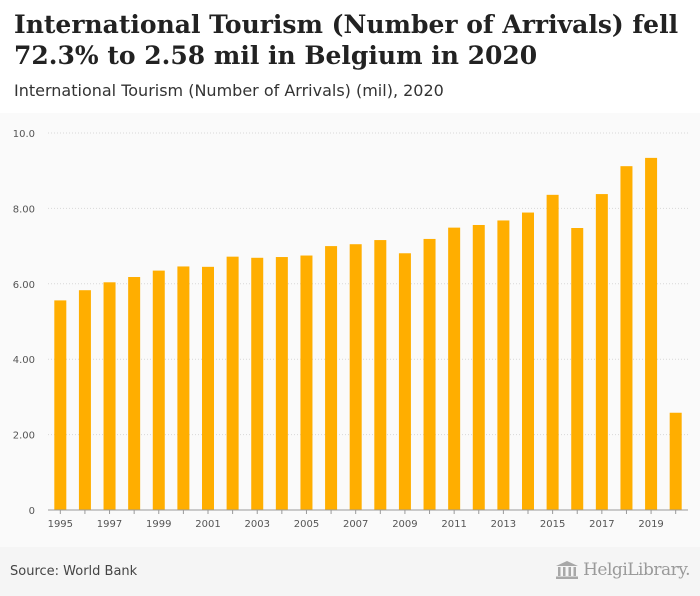 Image resolution: width=700 pixels, height=596 pixels. I want to click on bar-2020, so click(675, 461).